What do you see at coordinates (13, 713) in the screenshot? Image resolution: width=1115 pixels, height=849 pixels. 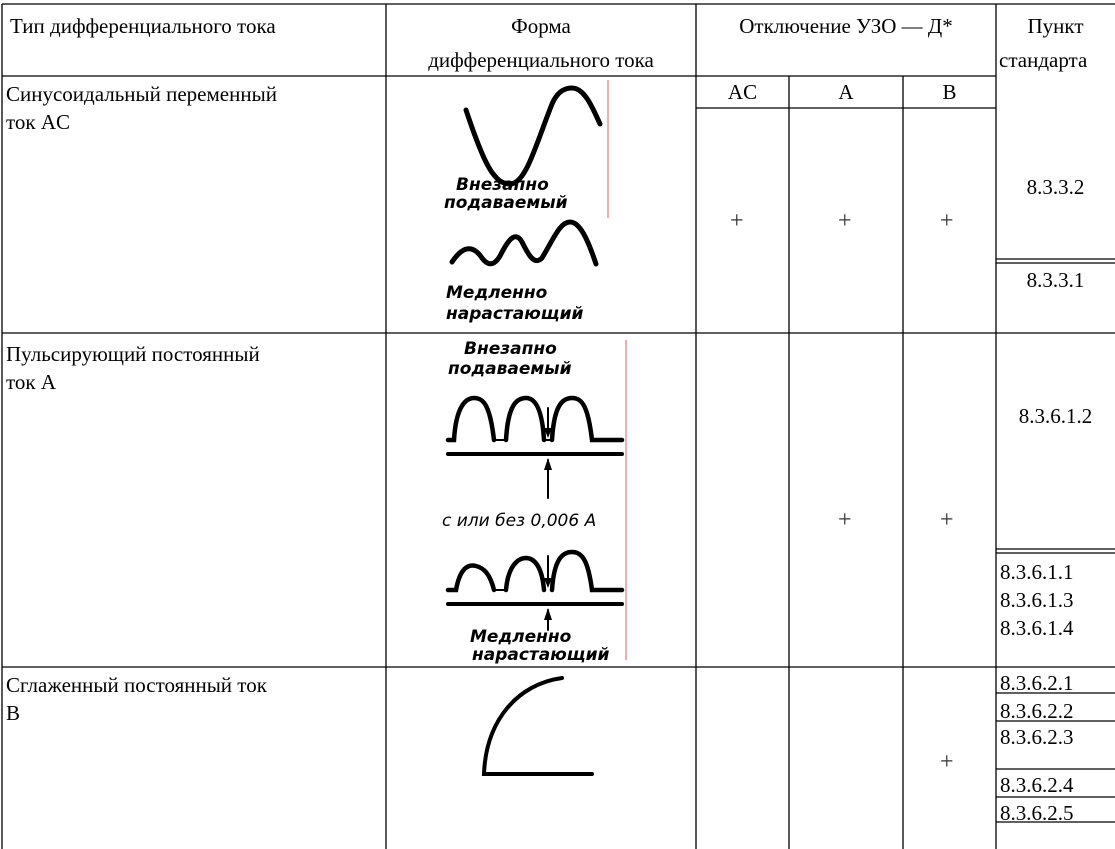 I see `row3-type-line2: B` at bounding box center [13, 713].